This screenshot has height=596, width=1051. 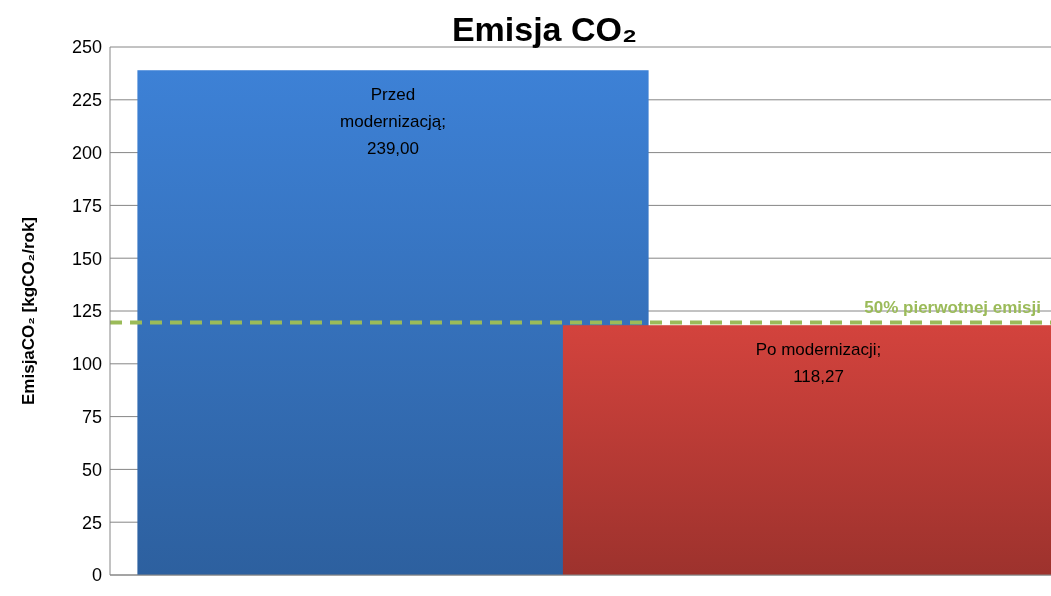 What do you see at coordinates (86, 152) in the screenshot?
I see `y-tick-label: 200` at bounding box center [86, 152].